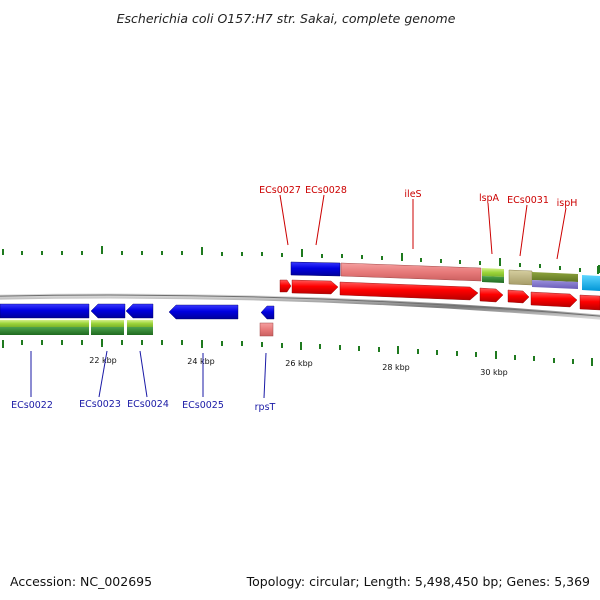  What do you see at coordinates (555, 277) in the screenshot?
I see `feature-box-ispH-upper` at bounding box center [555, 277].